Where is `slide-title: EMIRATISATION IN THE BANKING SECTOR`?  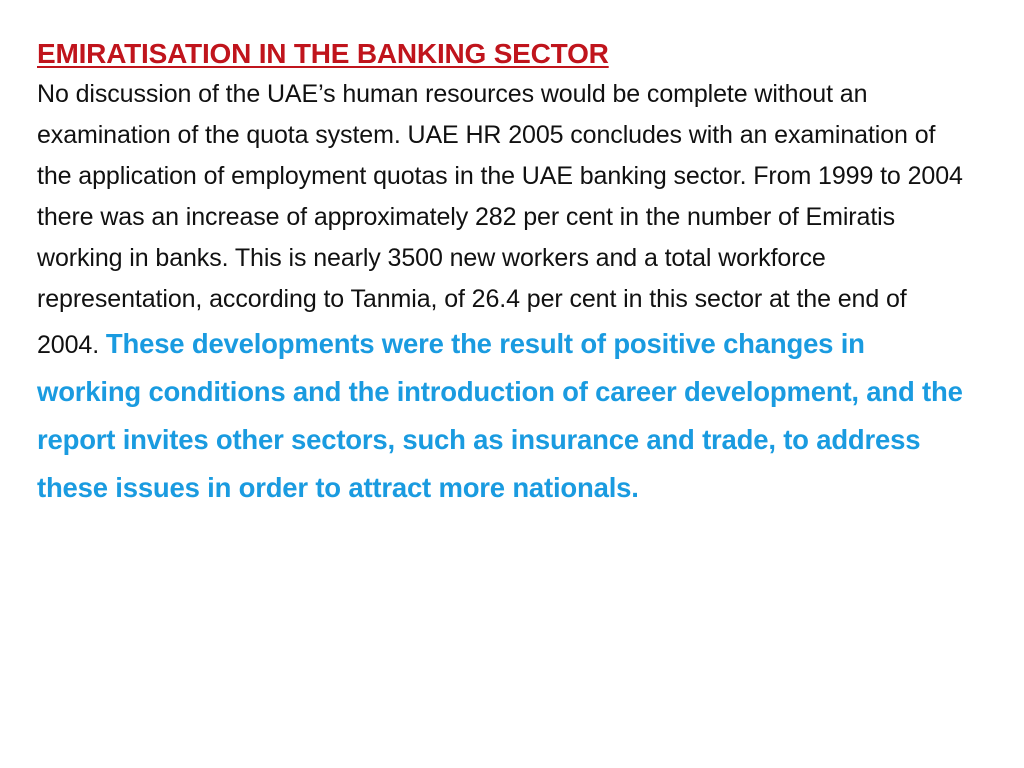 slide-title: EMIRATISATION IN THE BANKING SECTOR is located at coordinates (323, 53).